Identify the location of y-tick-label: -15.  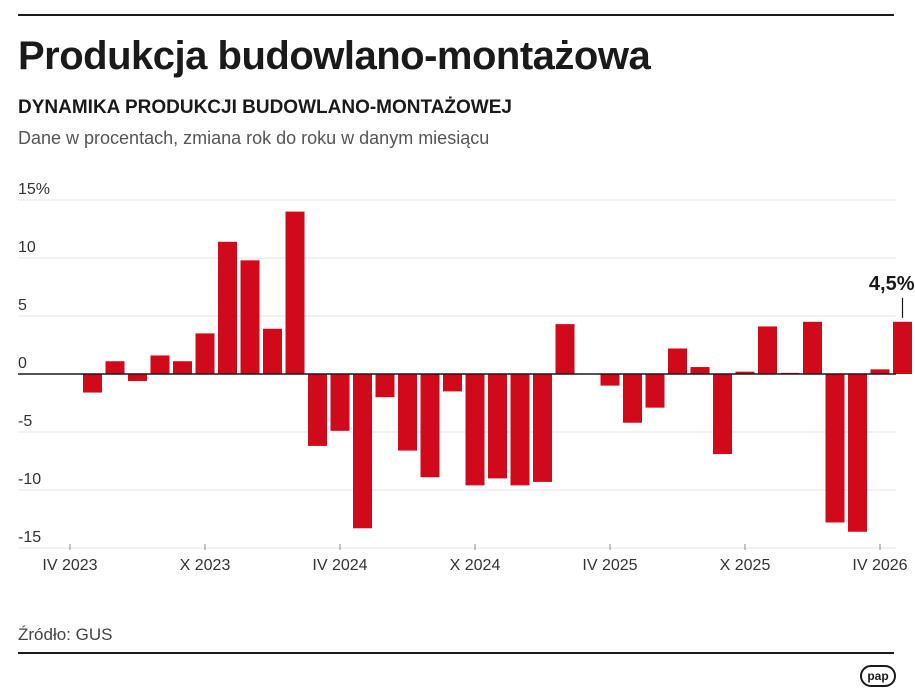
(29, 537).